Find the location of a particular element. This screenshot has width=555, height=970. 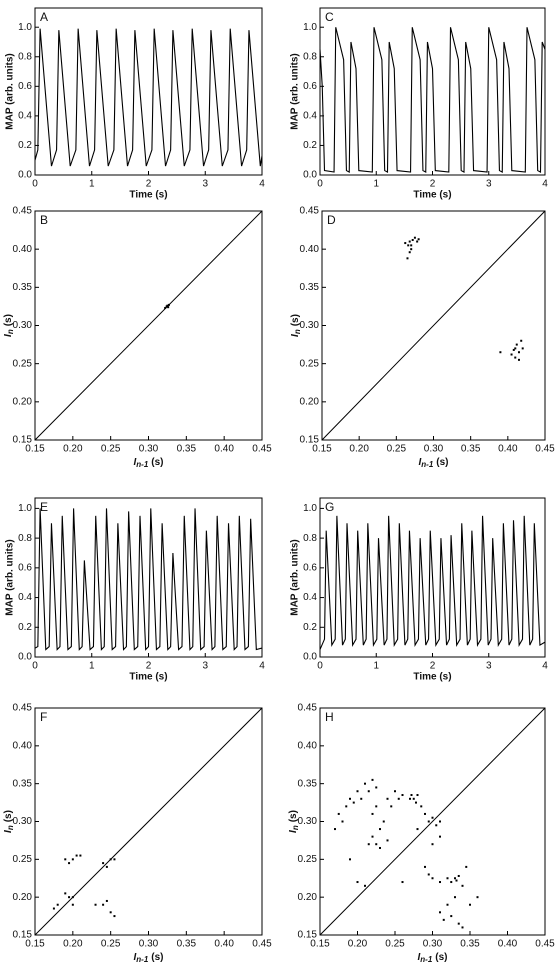

y-tick-label: 0.2 is located at coordinates (25, 627).